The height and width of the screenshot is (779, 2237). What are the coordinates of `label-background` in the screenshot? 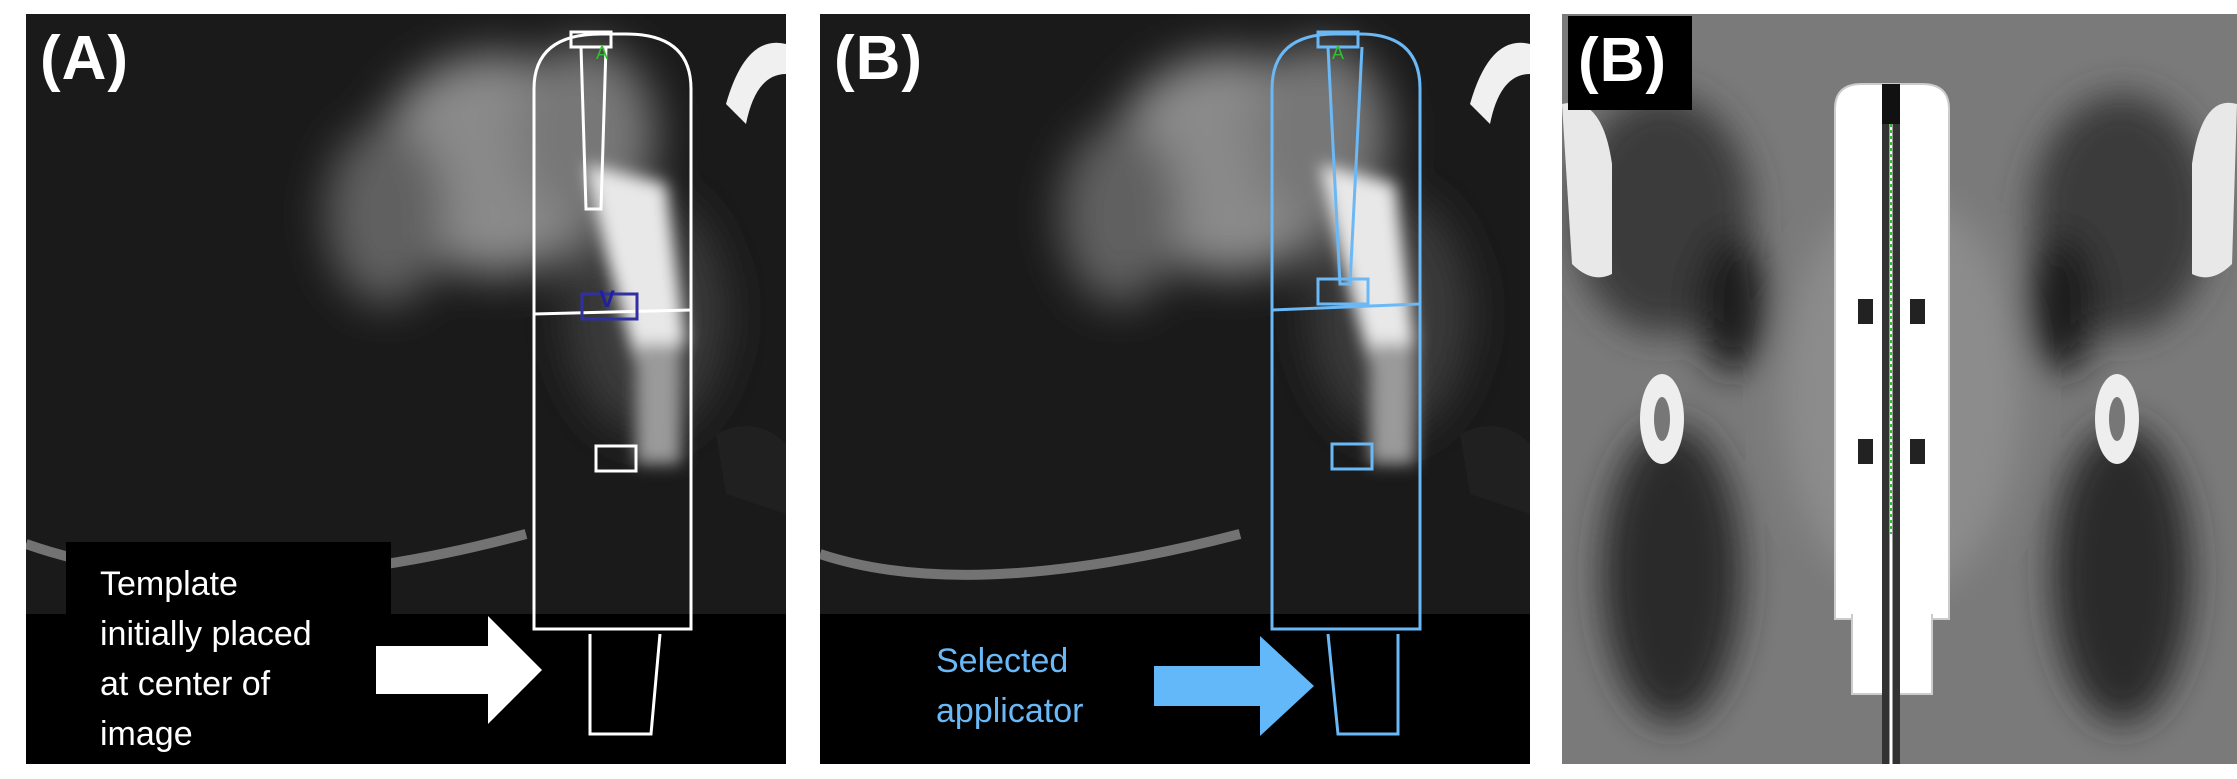 It's located at (1630, 63).